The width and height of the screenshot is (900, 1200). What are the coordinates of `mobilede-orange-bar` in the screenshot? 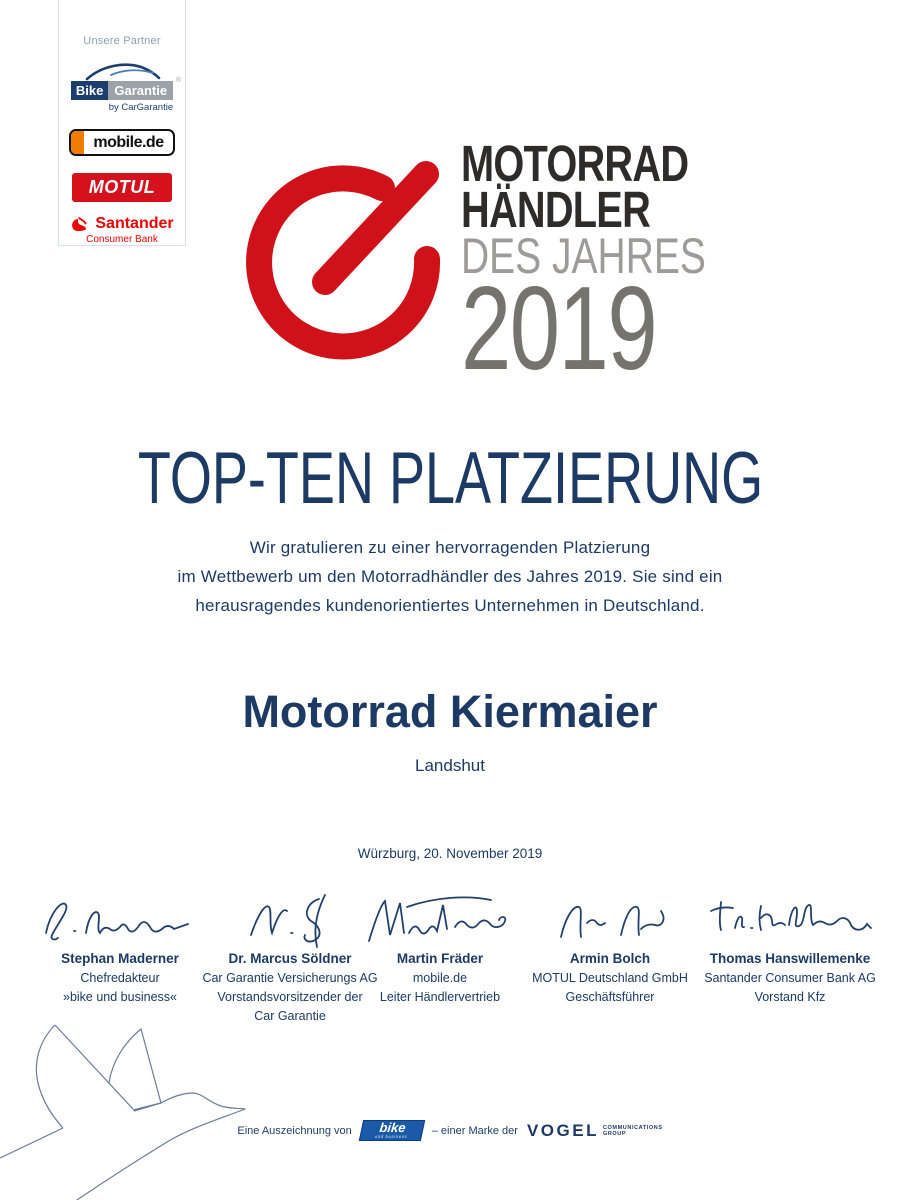 It's located at (77, 142).